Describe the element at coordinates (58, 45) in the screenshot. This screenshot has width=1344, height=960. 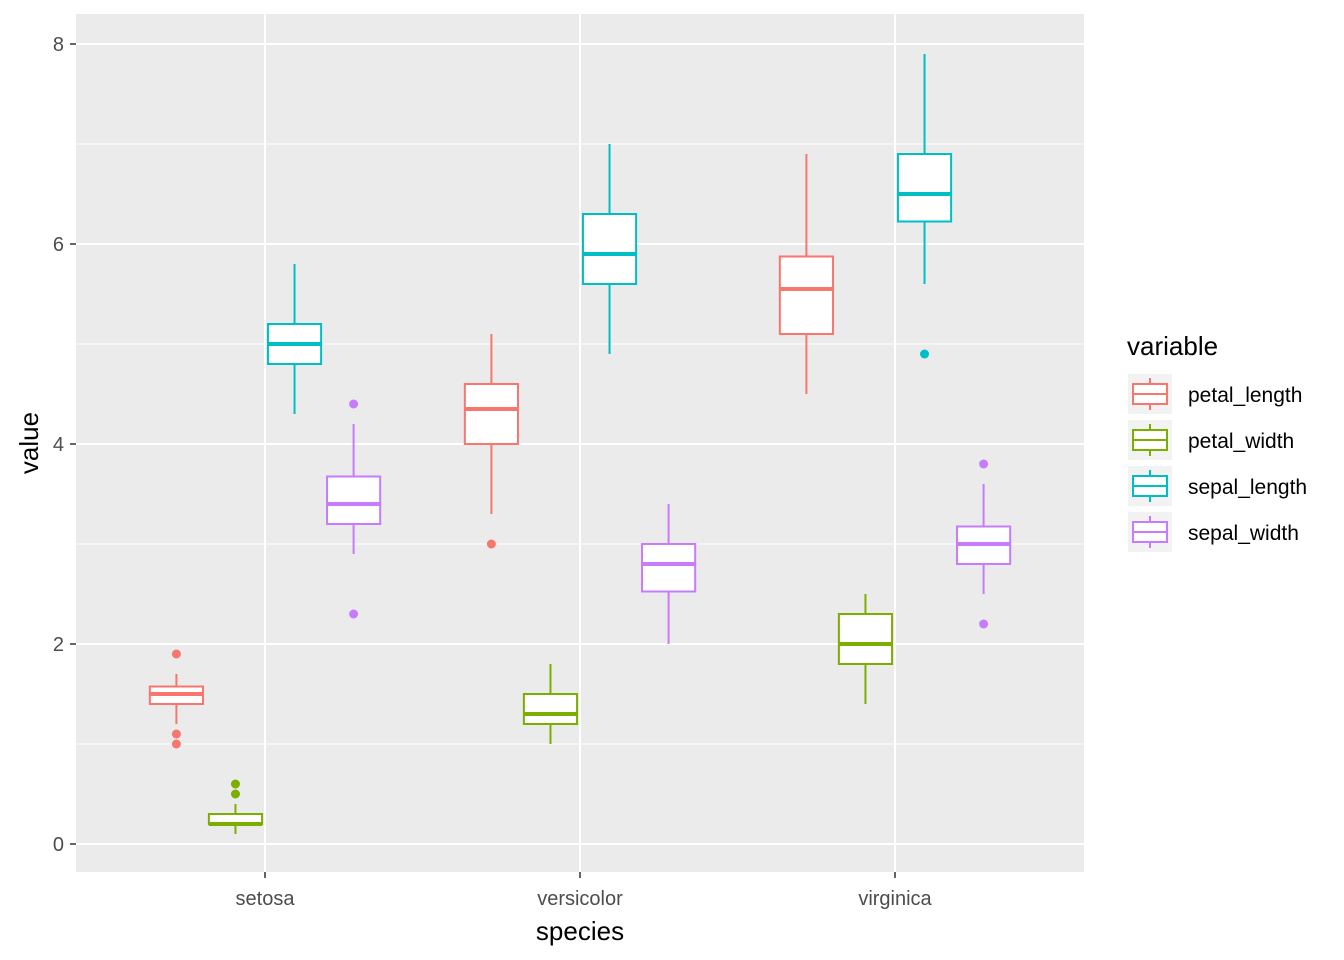
I see `y-tick-label: 8` at that location.